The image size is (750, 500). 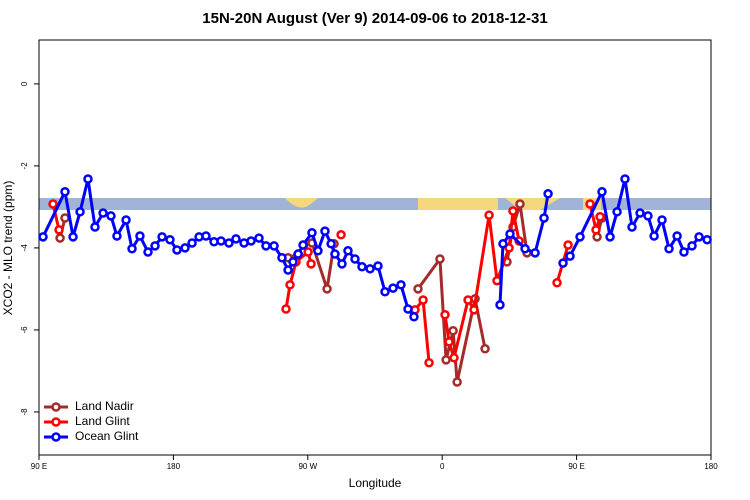 I want to click on y-tick-label: -2, so click(x=24, y=166).